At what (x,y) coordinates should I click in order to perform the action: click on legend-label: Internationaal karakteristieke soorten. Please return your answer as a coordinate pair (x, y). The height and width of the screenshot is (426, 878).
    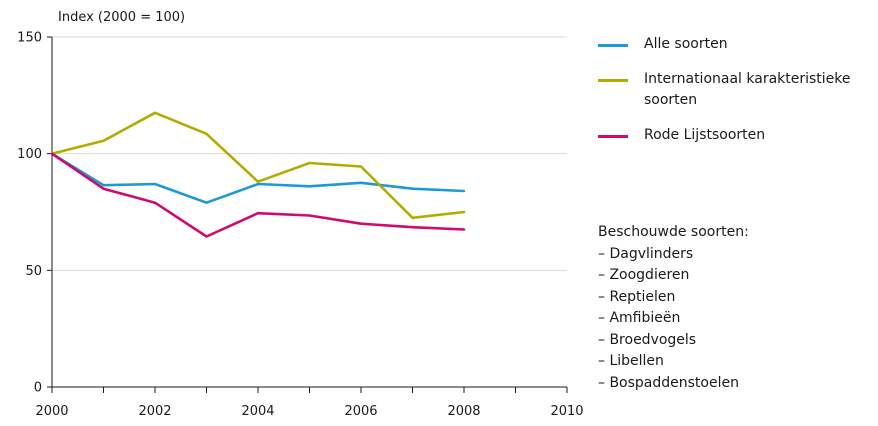
    Looking at the image, I should click on (747, 89).